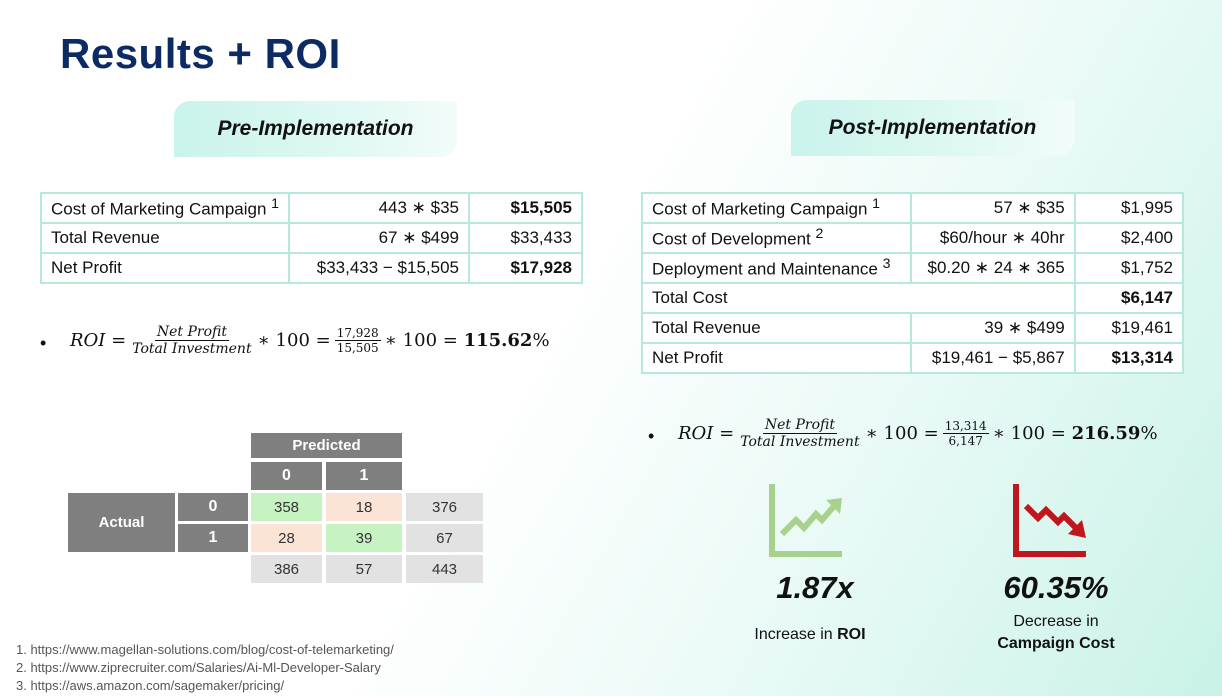 This screenshot has height=696, width=1222. Describe the element at coordinates (858, 298) in the screenshot. I see `total-cost-label: Total Cost` at that location.